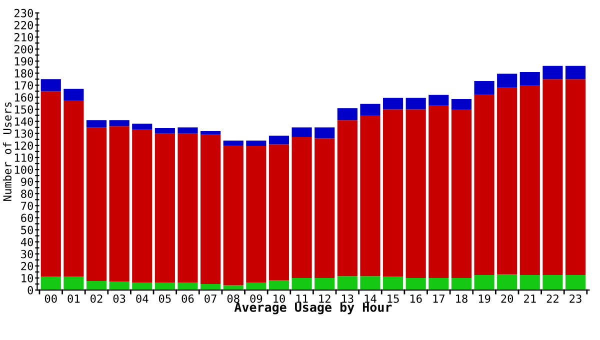  Describe the element at coordinates (24, 133) in the screenshot. I see `y-tick-label: 130` at that location.